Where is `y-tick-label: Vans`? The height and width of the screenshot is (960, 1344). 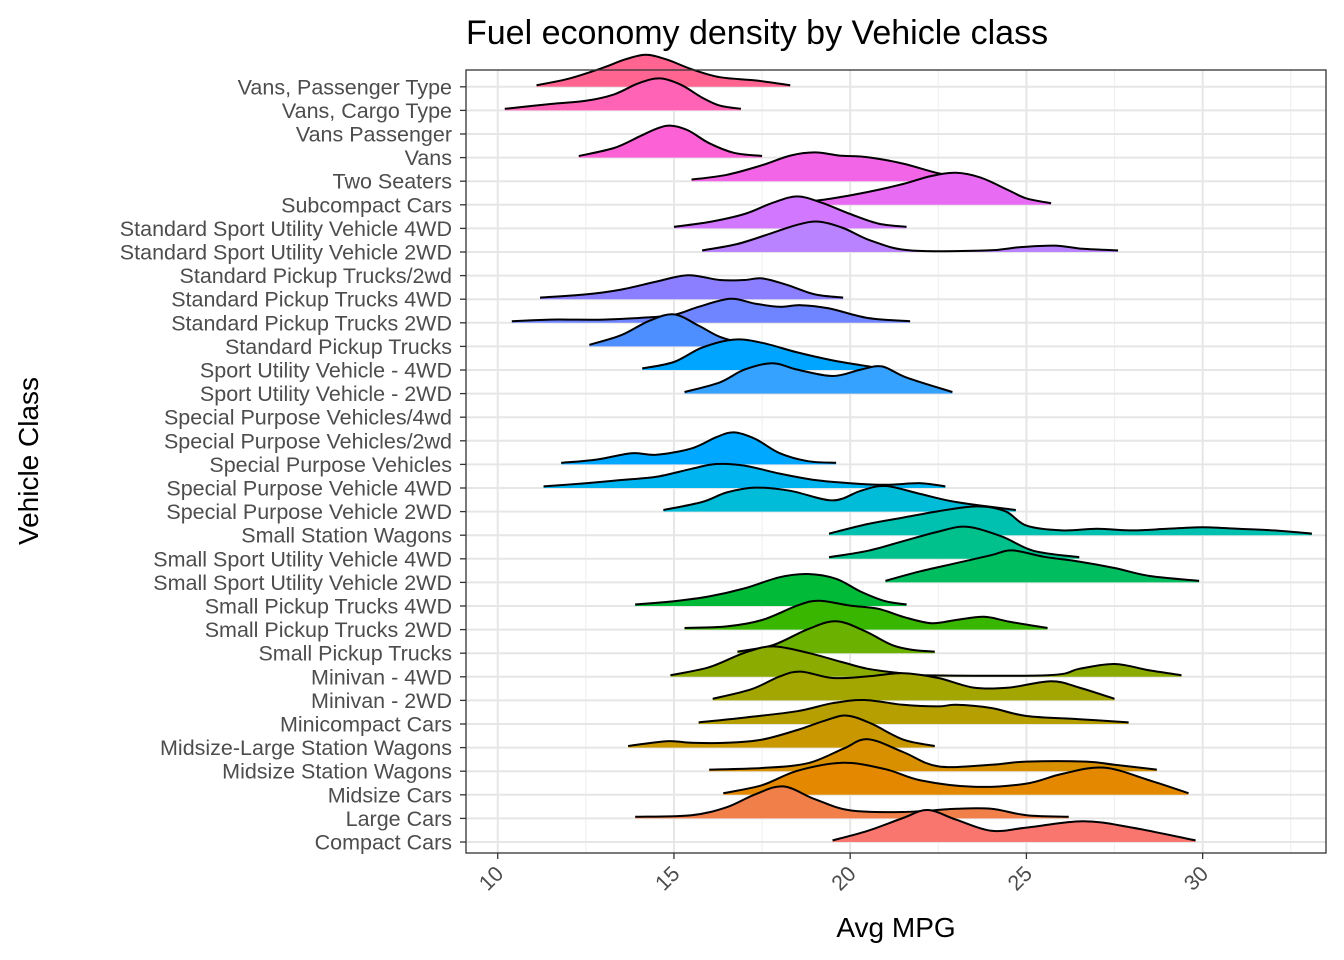
y-tick-label: Vans is located at coordinates (428, 158).